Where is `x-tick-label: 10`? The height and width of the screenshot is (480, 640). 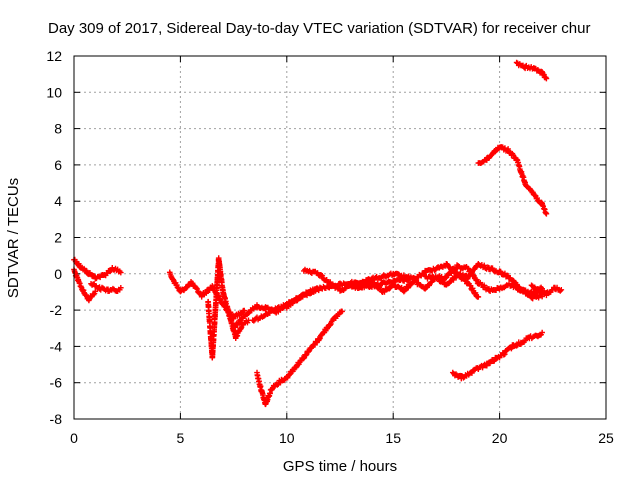
x-tick-label: 10 is located at coordinates (287, 438).